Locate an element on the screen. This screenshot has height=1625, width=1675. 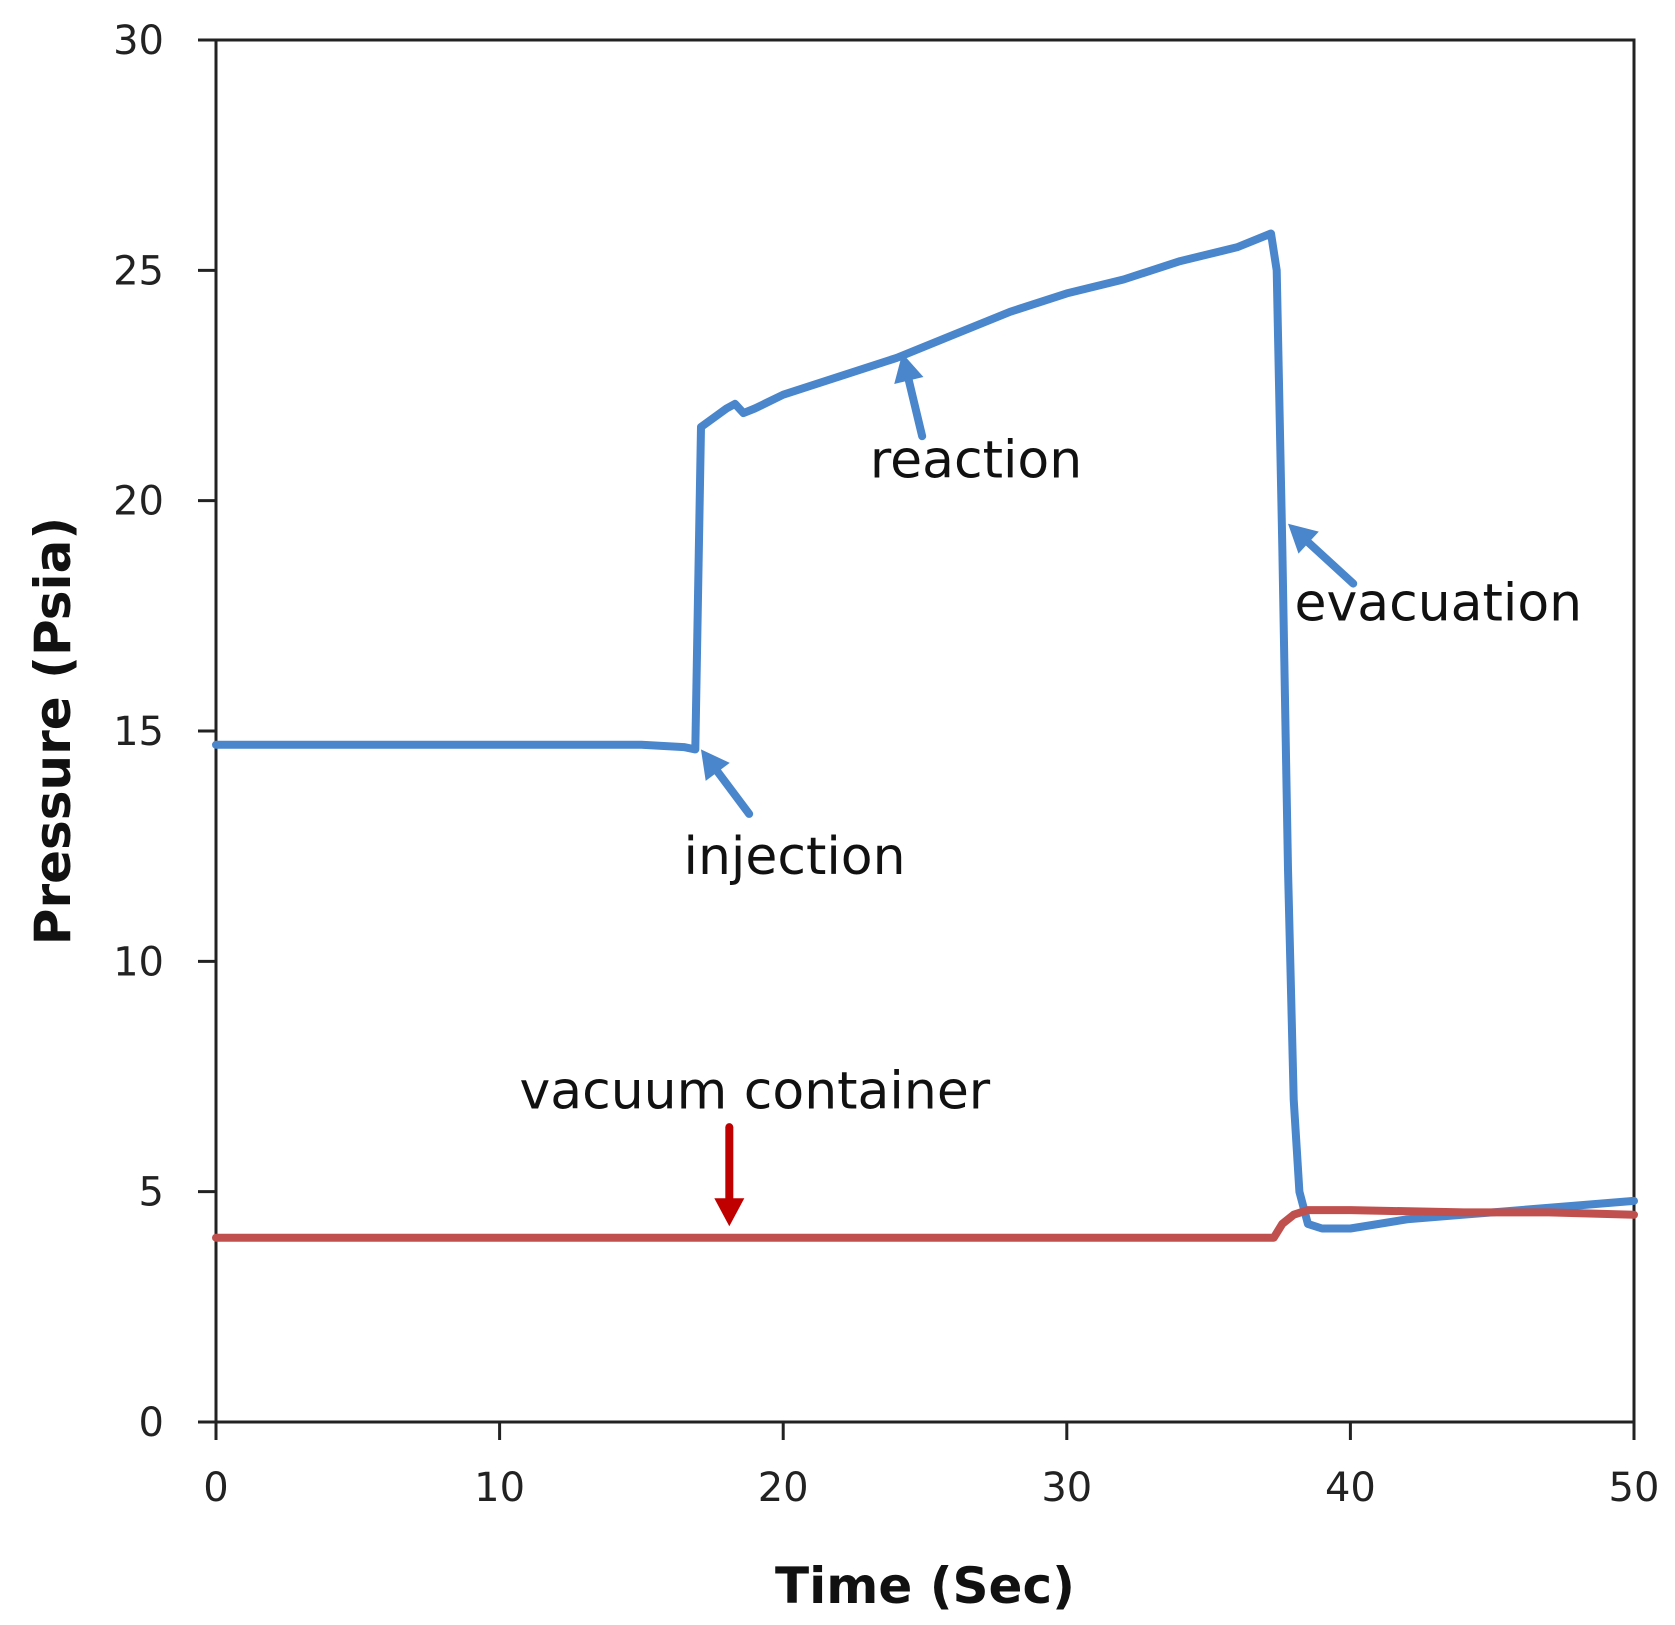
y-tick-label: 10 is located at coordinates (138, 962).